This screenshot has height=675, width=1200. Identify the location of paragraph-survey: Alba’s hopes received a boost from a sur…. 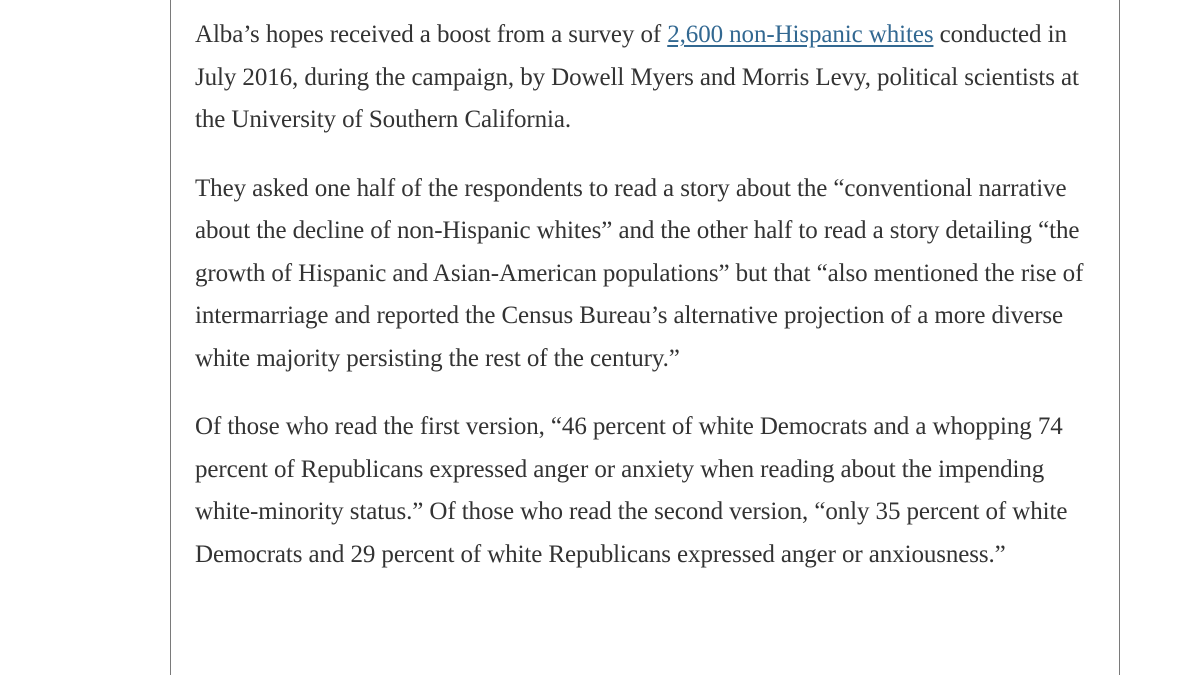
(647, 78).